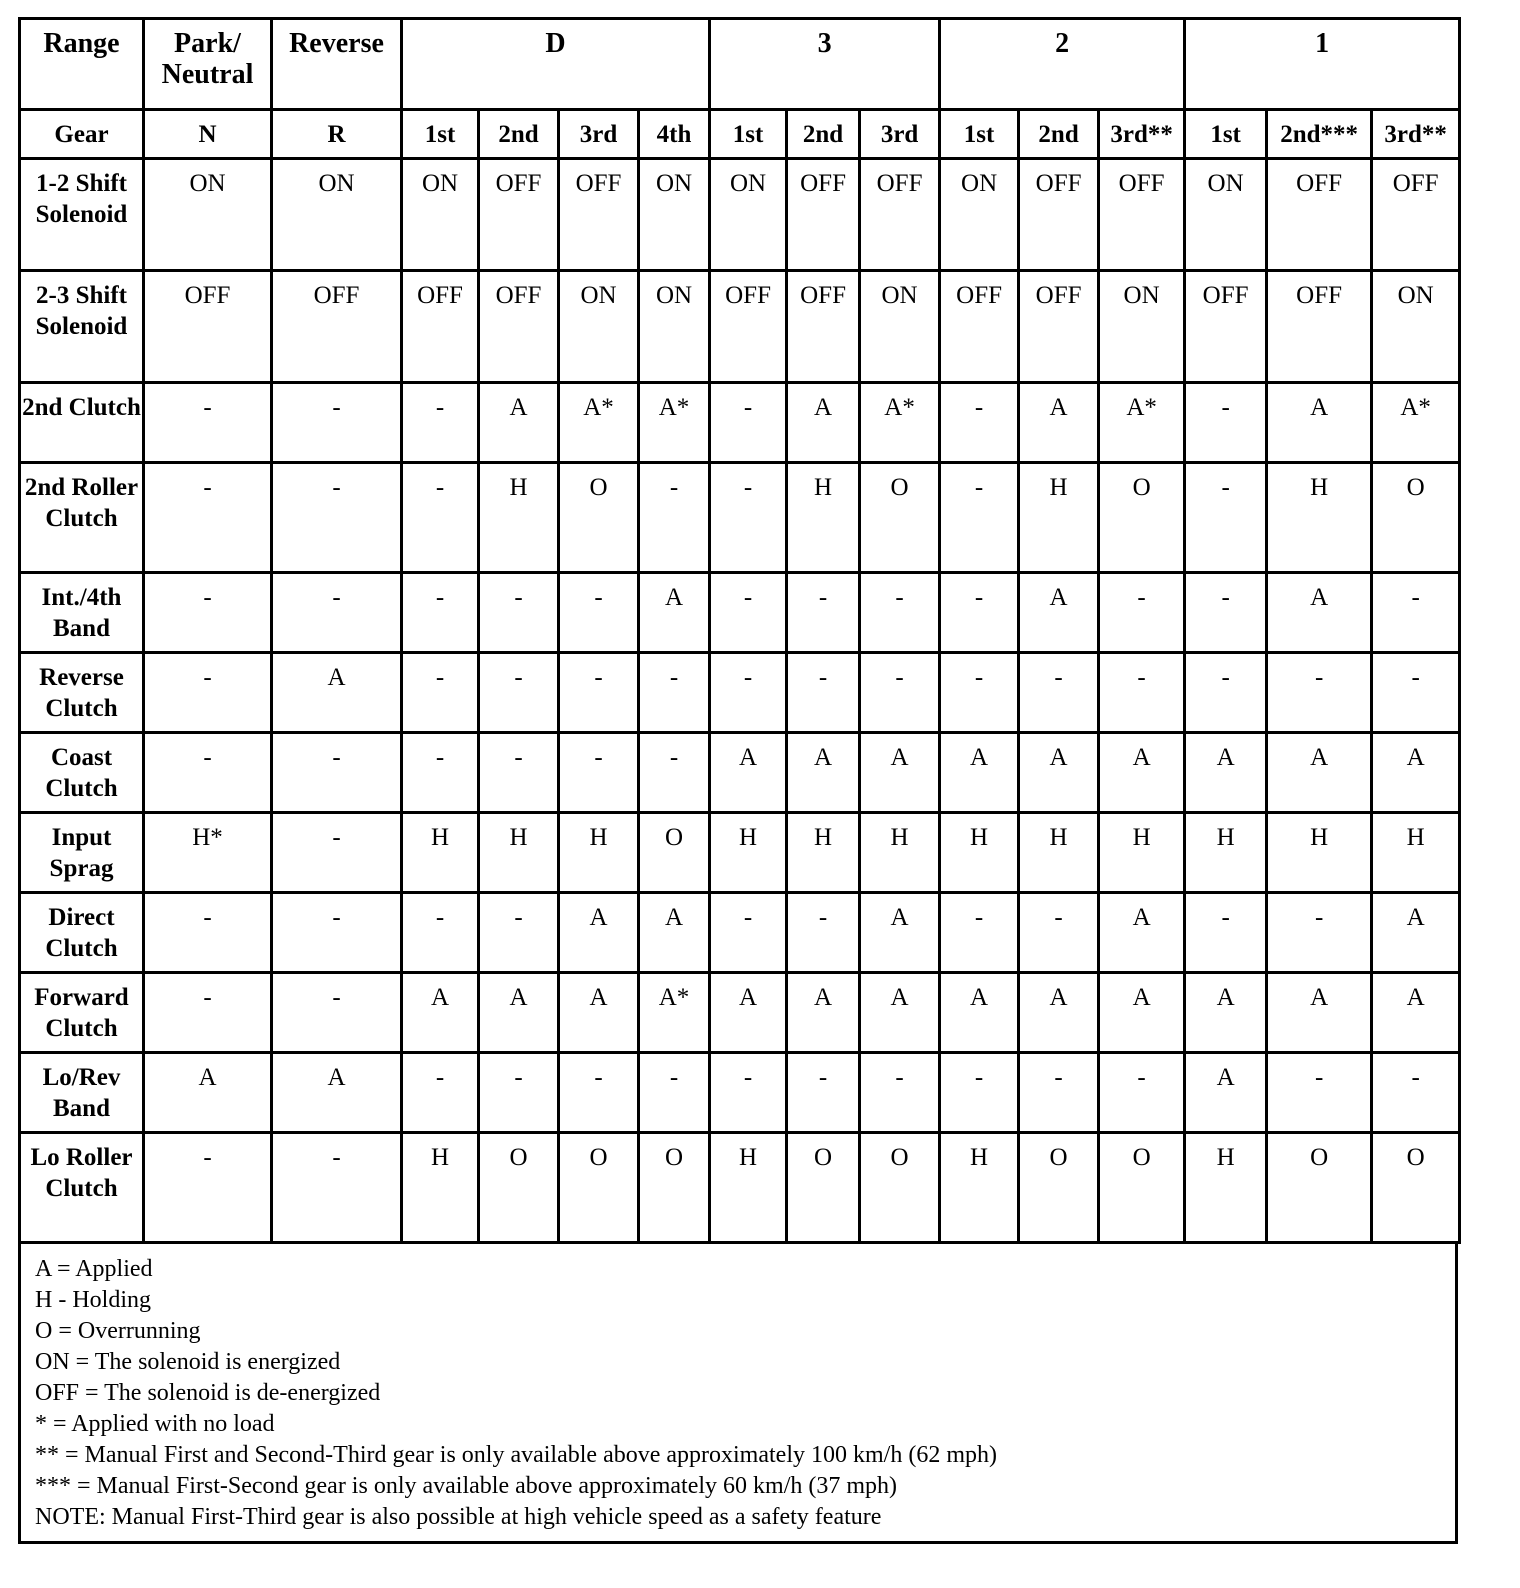  Describe the element at coordinates (81, 1092) in the screenshot. I see `row-label: Lo/Rev Band` at that location.